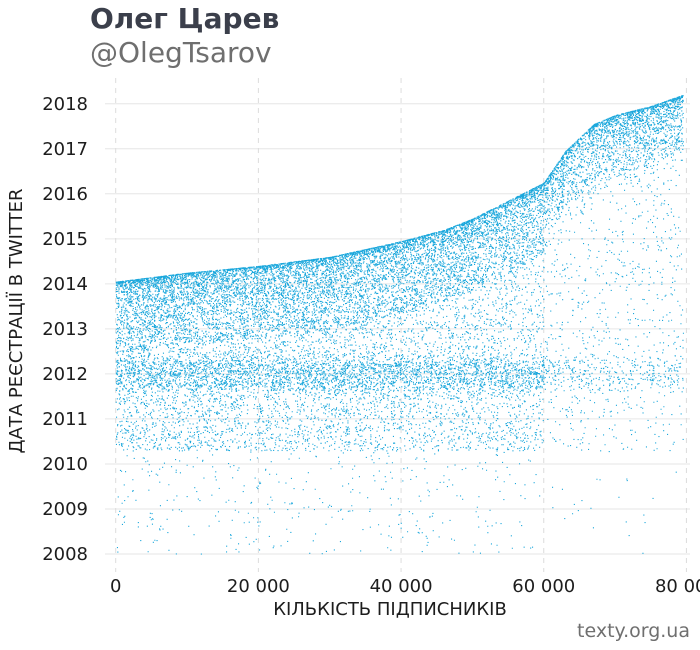 This screenshot has width=700, height=650. I want to click on y-tick-label: 2017, so click(65, 149).